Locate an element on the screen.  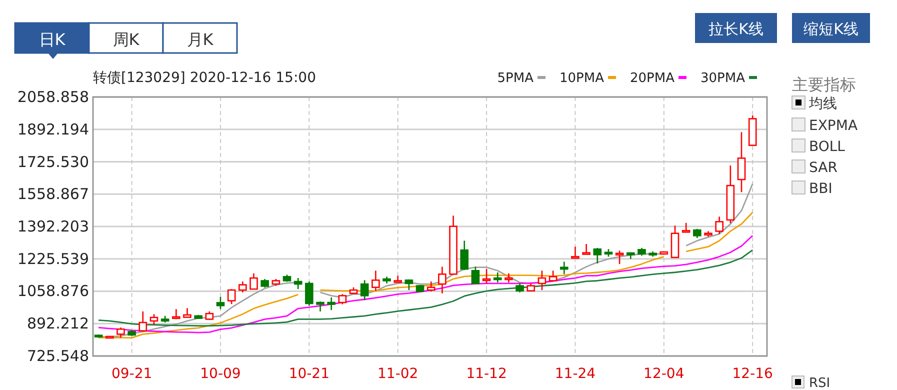
text: 拉长K线 is located at coordinates (736, 29).